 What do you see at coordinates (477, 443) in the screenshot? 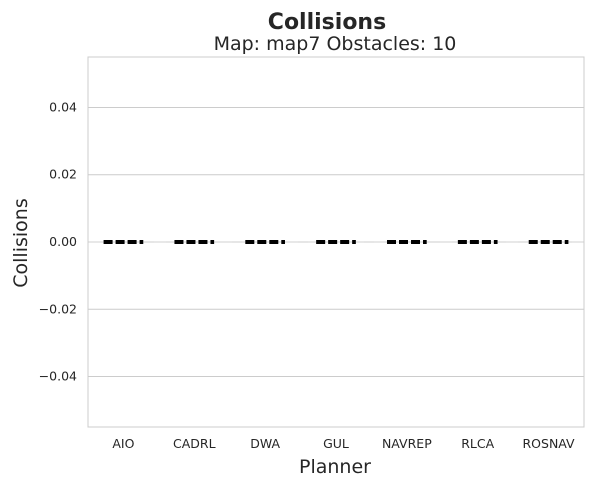
I see `x-tick-label: RLCA` at bounding box center [477, 443].